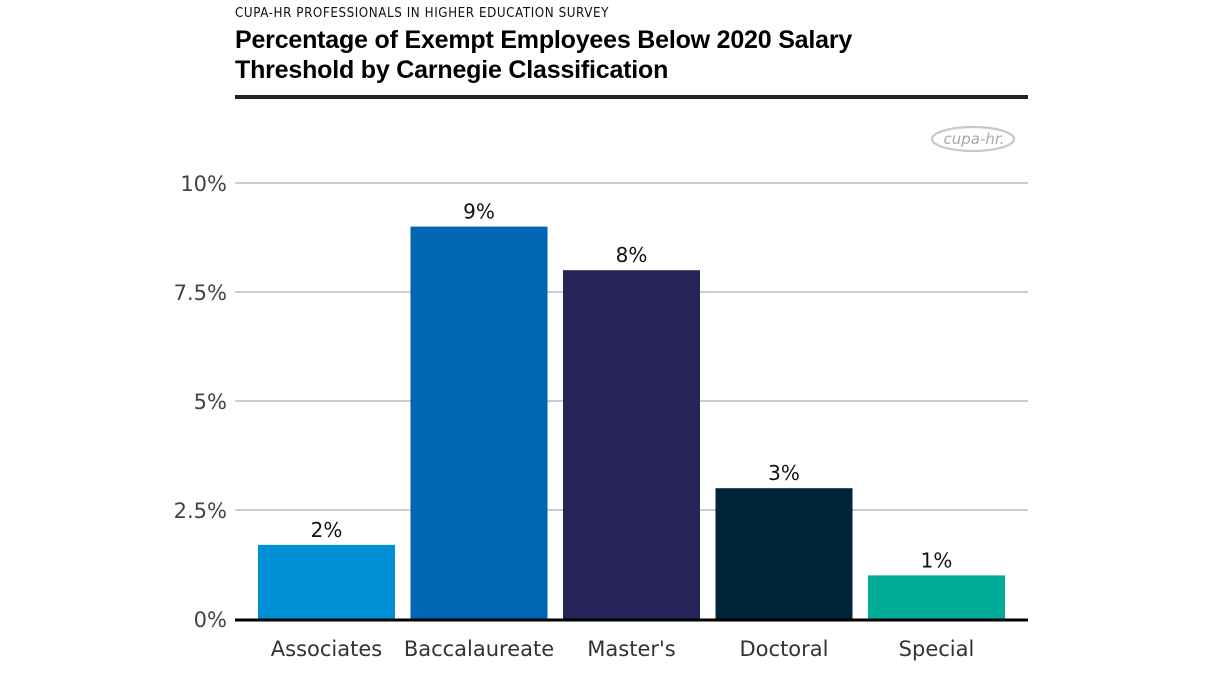 The height and width of the screenshot is (695, 1224). Describe the element at coordinates (210, 402) in the screenshot. I see `y-tick-label: 5%` at that location.